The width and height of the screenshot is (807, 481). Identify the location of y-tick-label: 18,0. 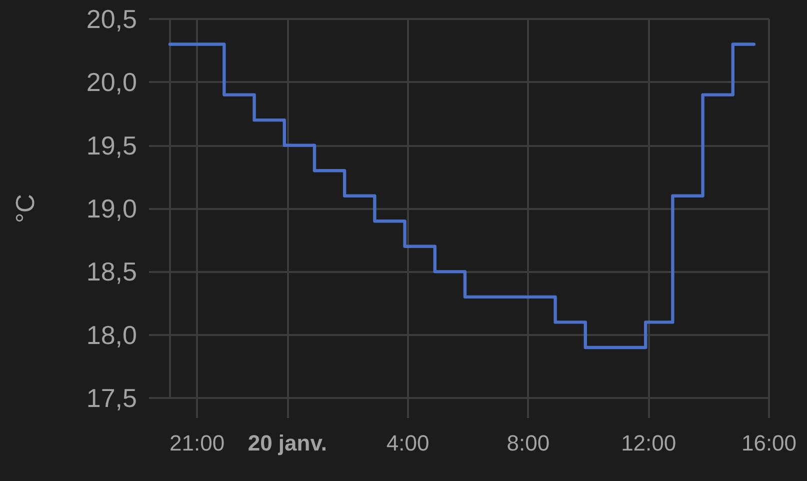
(111, 335).